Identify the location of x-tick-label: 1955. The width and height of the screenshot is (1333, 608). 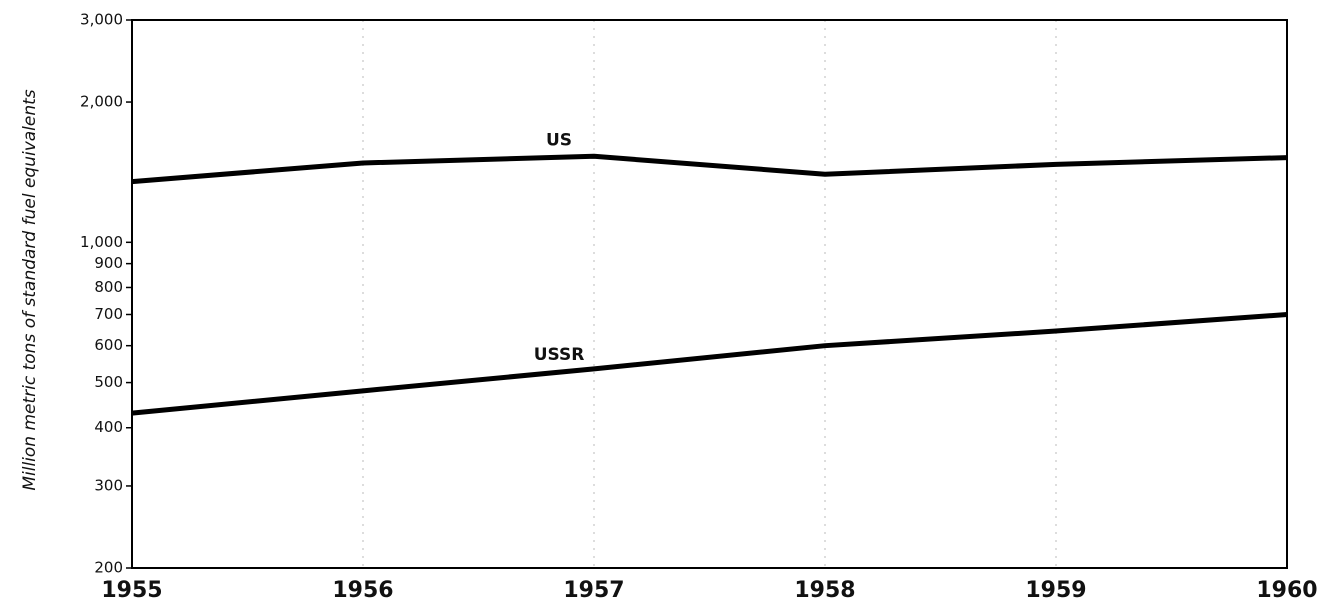
(131, 590).